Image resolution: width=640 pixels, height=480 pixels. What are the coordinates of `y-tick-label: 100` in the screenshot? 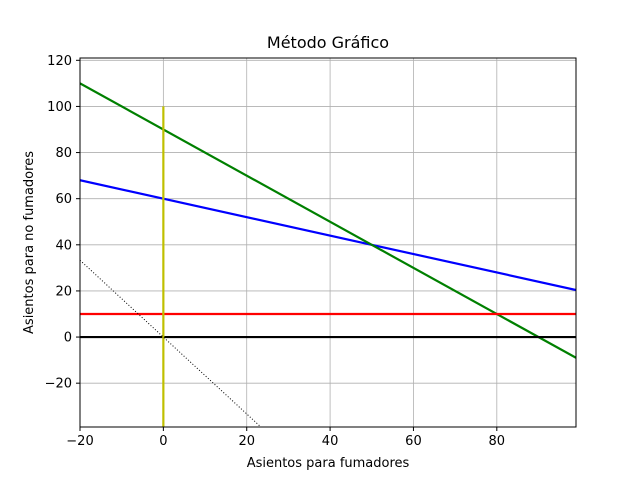 It's located at (59, 107).